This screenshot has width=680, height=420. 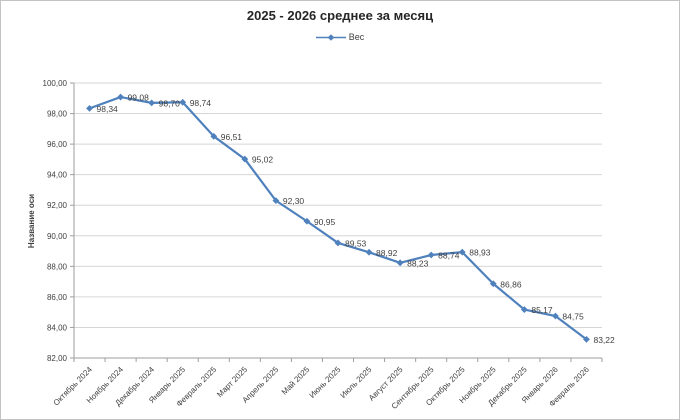 What do you see at coordinates (57, 144) in the screenshot?
I see `y-tick-label: 96,00` at bounding box center [57, 144].